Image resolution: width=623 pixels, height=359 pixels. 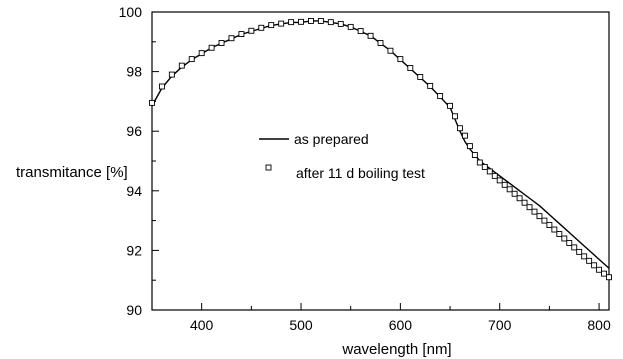 What do you see at coordinates (301, 325) in the screenshot?
I see `x-tick-label: 500` at bounding box center [301, 325].